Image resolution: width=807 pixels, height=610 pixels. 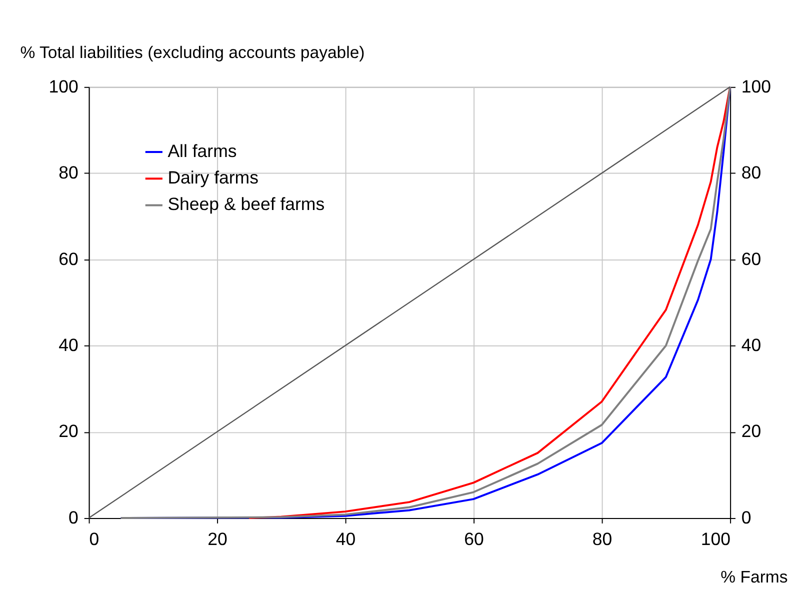 I want to click on x-tick-label: 60, so click(x=474, y=539).